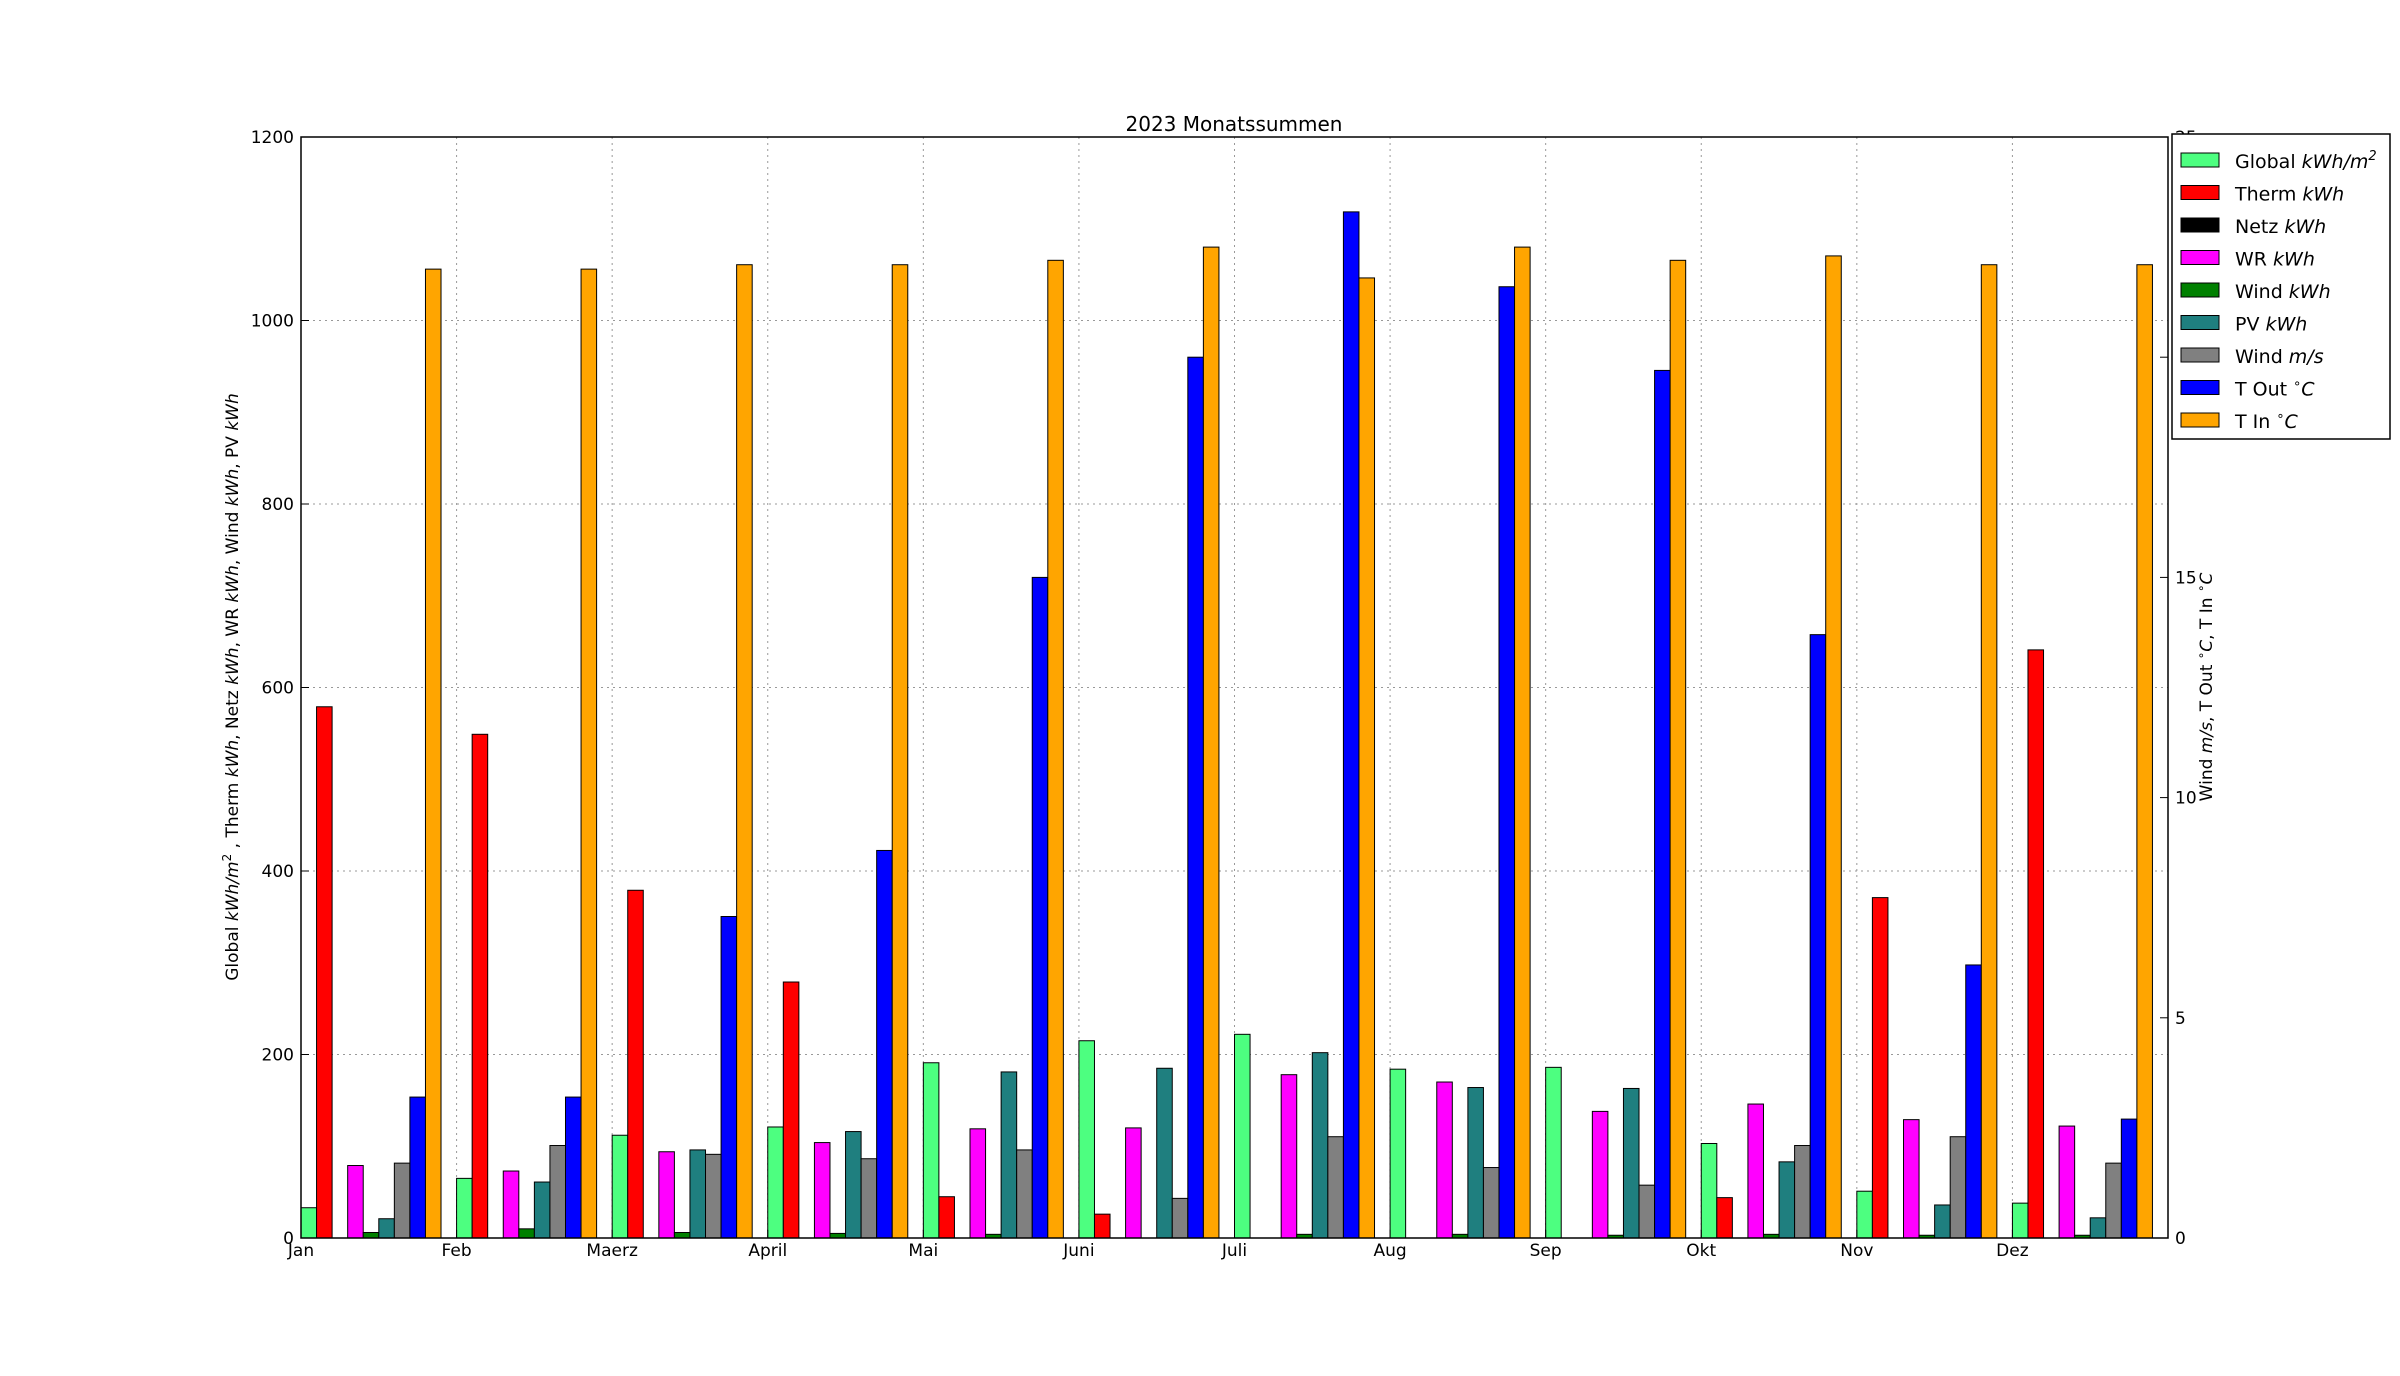 The image size is (2400, 1376). Describe the element at coordinates (900, 751) in the screenshot. I see `bar-t-in-c-april` at that location.